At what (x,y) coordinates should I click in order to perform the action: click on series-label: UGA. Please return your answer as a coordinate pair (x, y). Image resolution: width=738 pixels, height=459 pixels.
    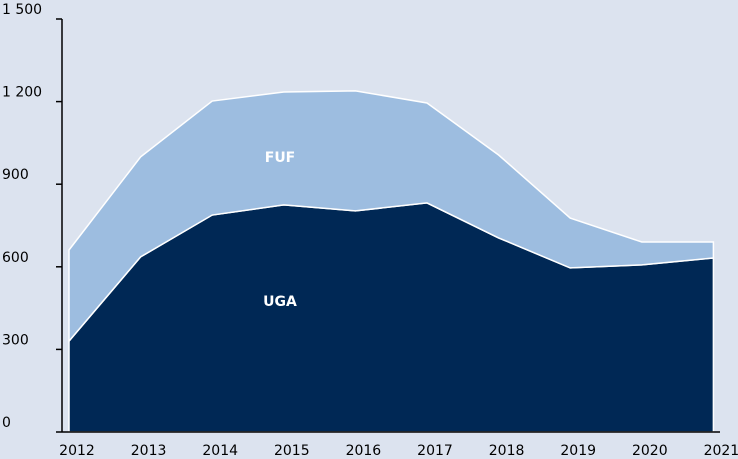
    Looking at the image, I should click on (280, 302).